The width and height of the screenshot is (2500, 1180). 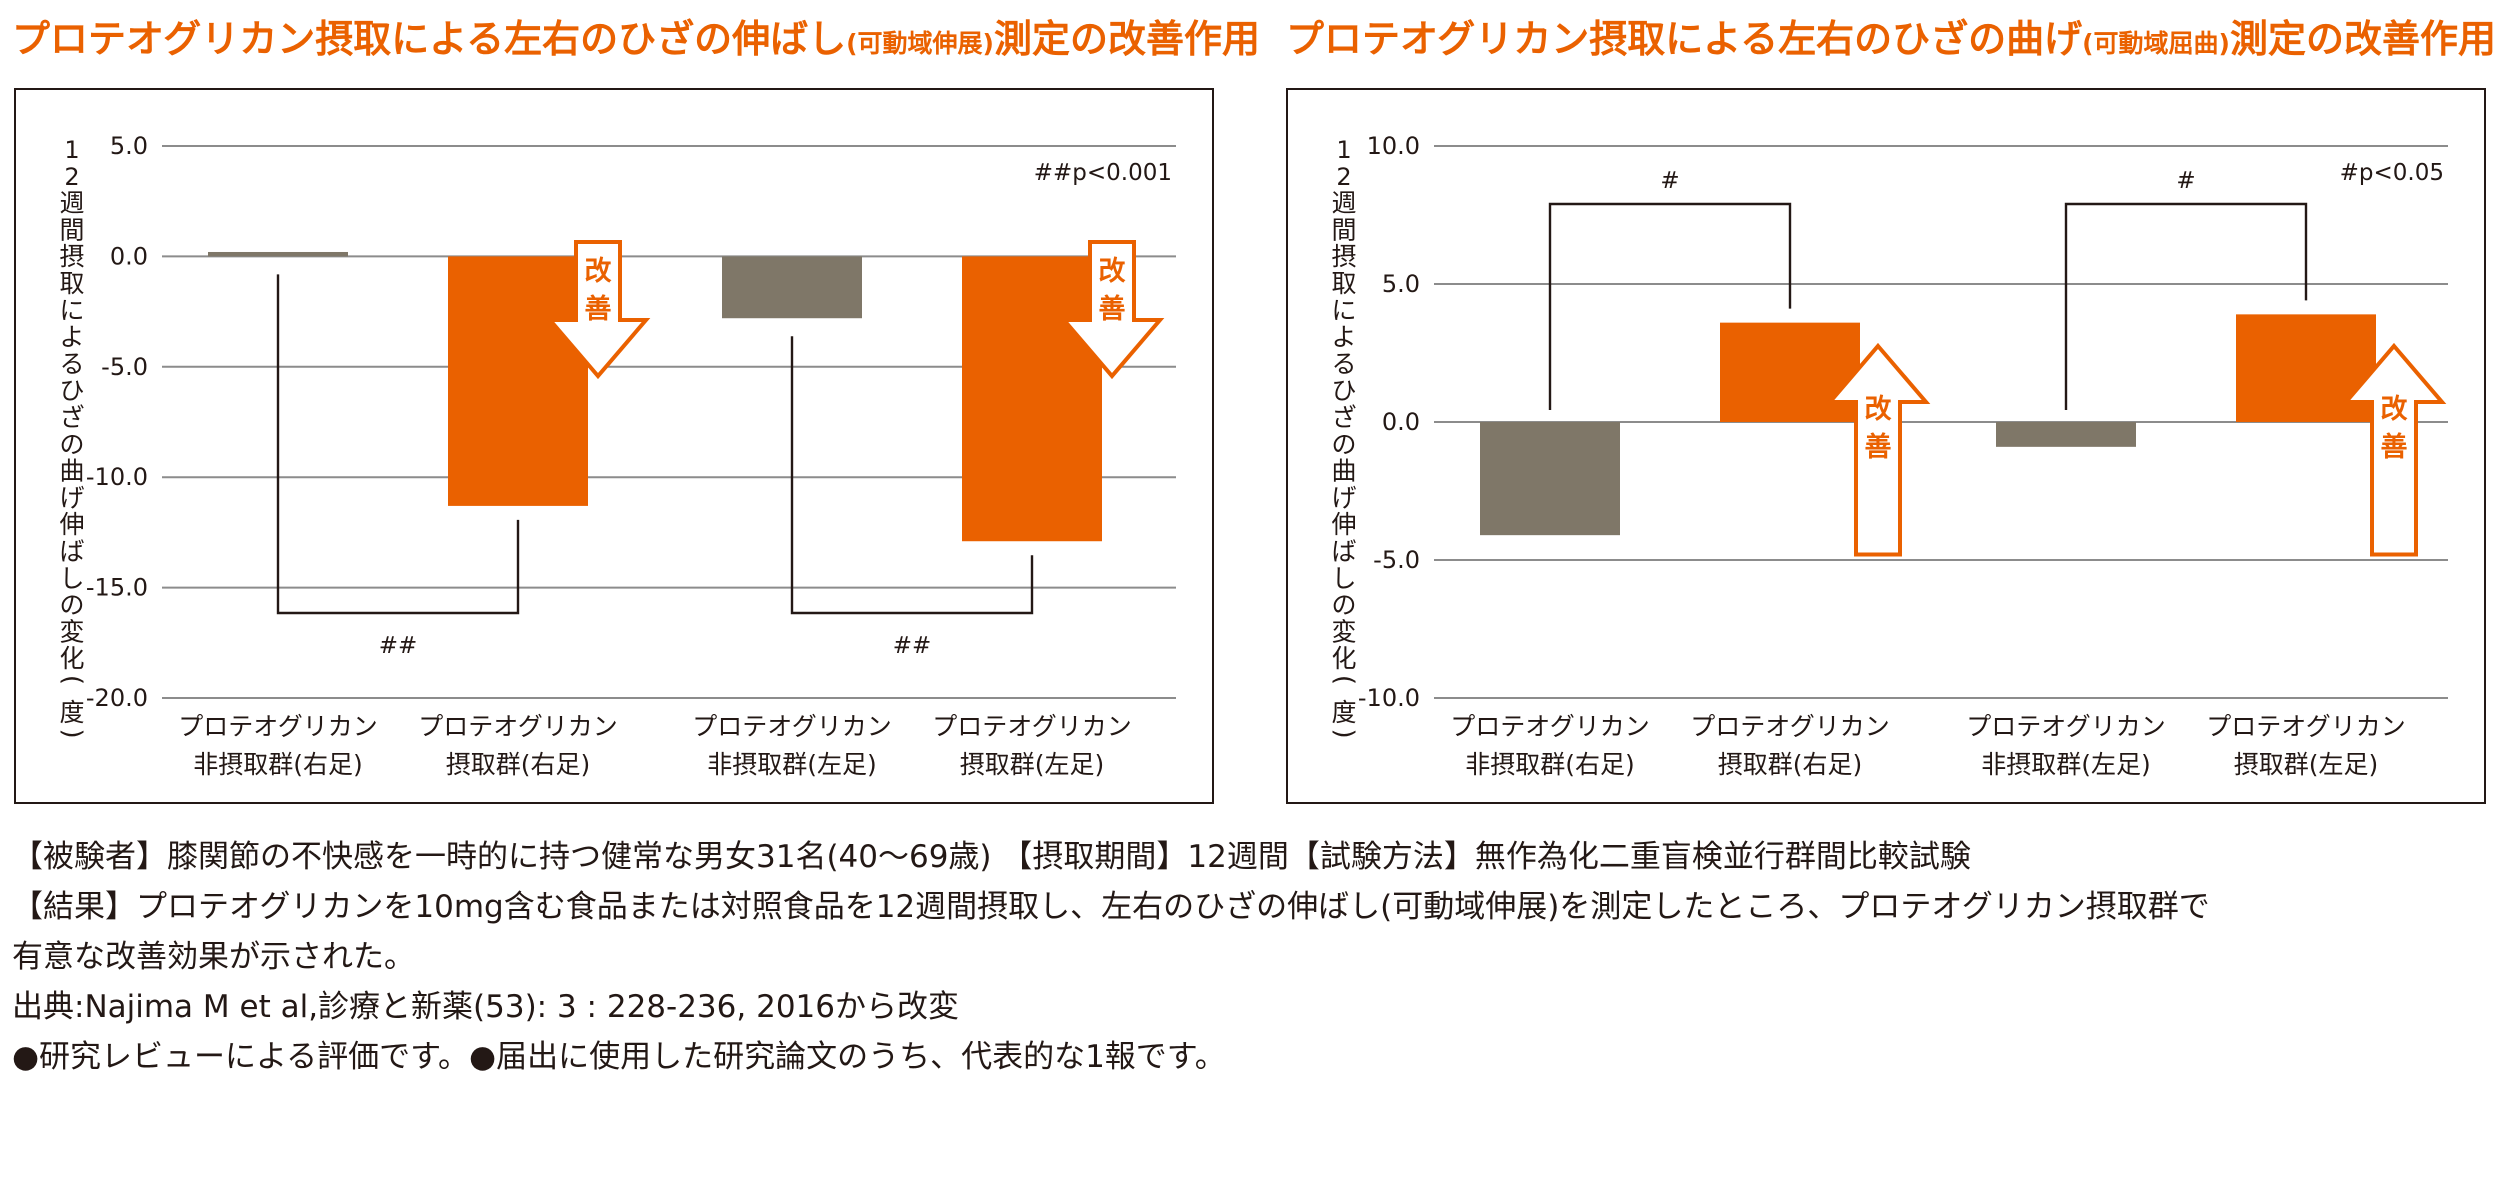 I want to click on y-tick-label: 5.0, so click(x=129, y=146).